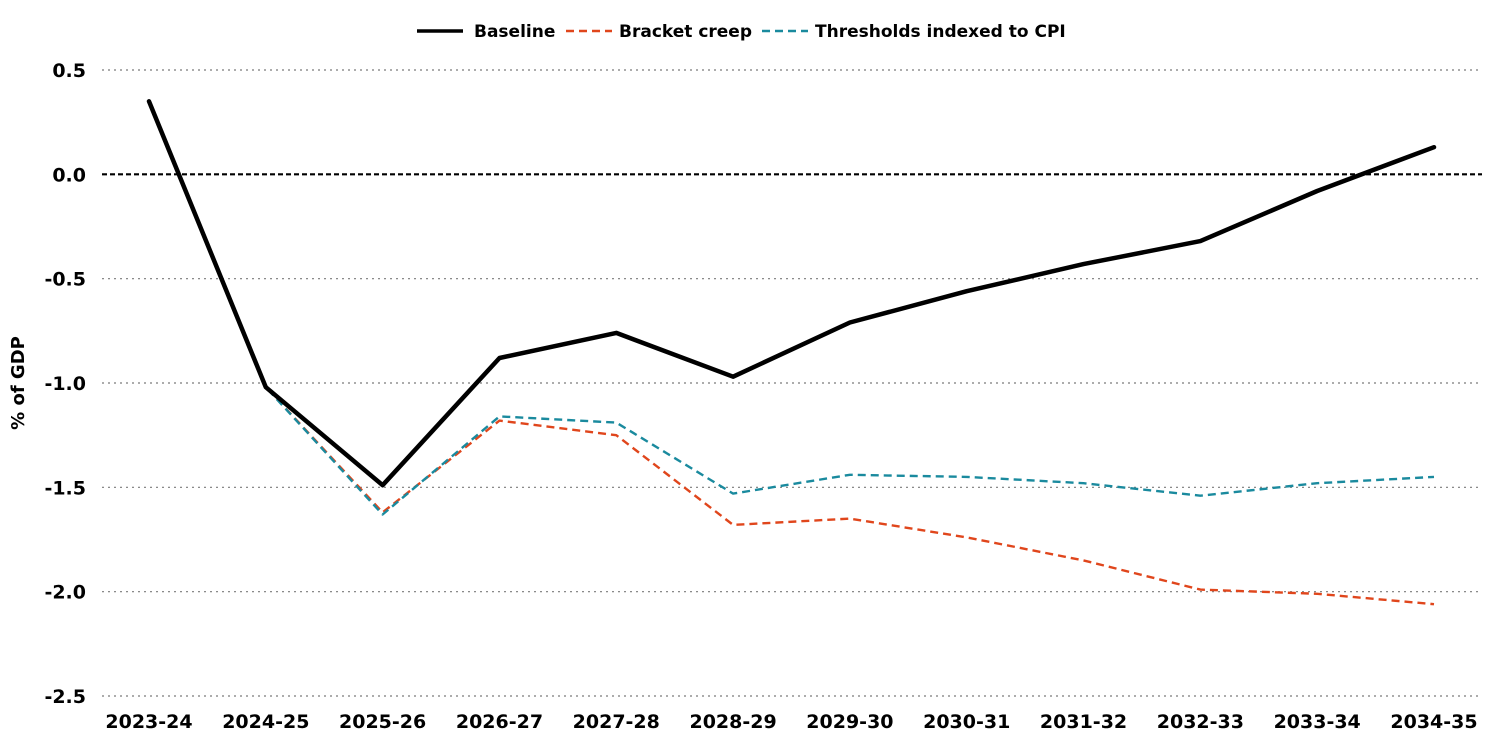 Image resolution: width=1488 pixels, height=741 pixels. I want to click on x-tick-label: 2034-35, so click(1433, 722).